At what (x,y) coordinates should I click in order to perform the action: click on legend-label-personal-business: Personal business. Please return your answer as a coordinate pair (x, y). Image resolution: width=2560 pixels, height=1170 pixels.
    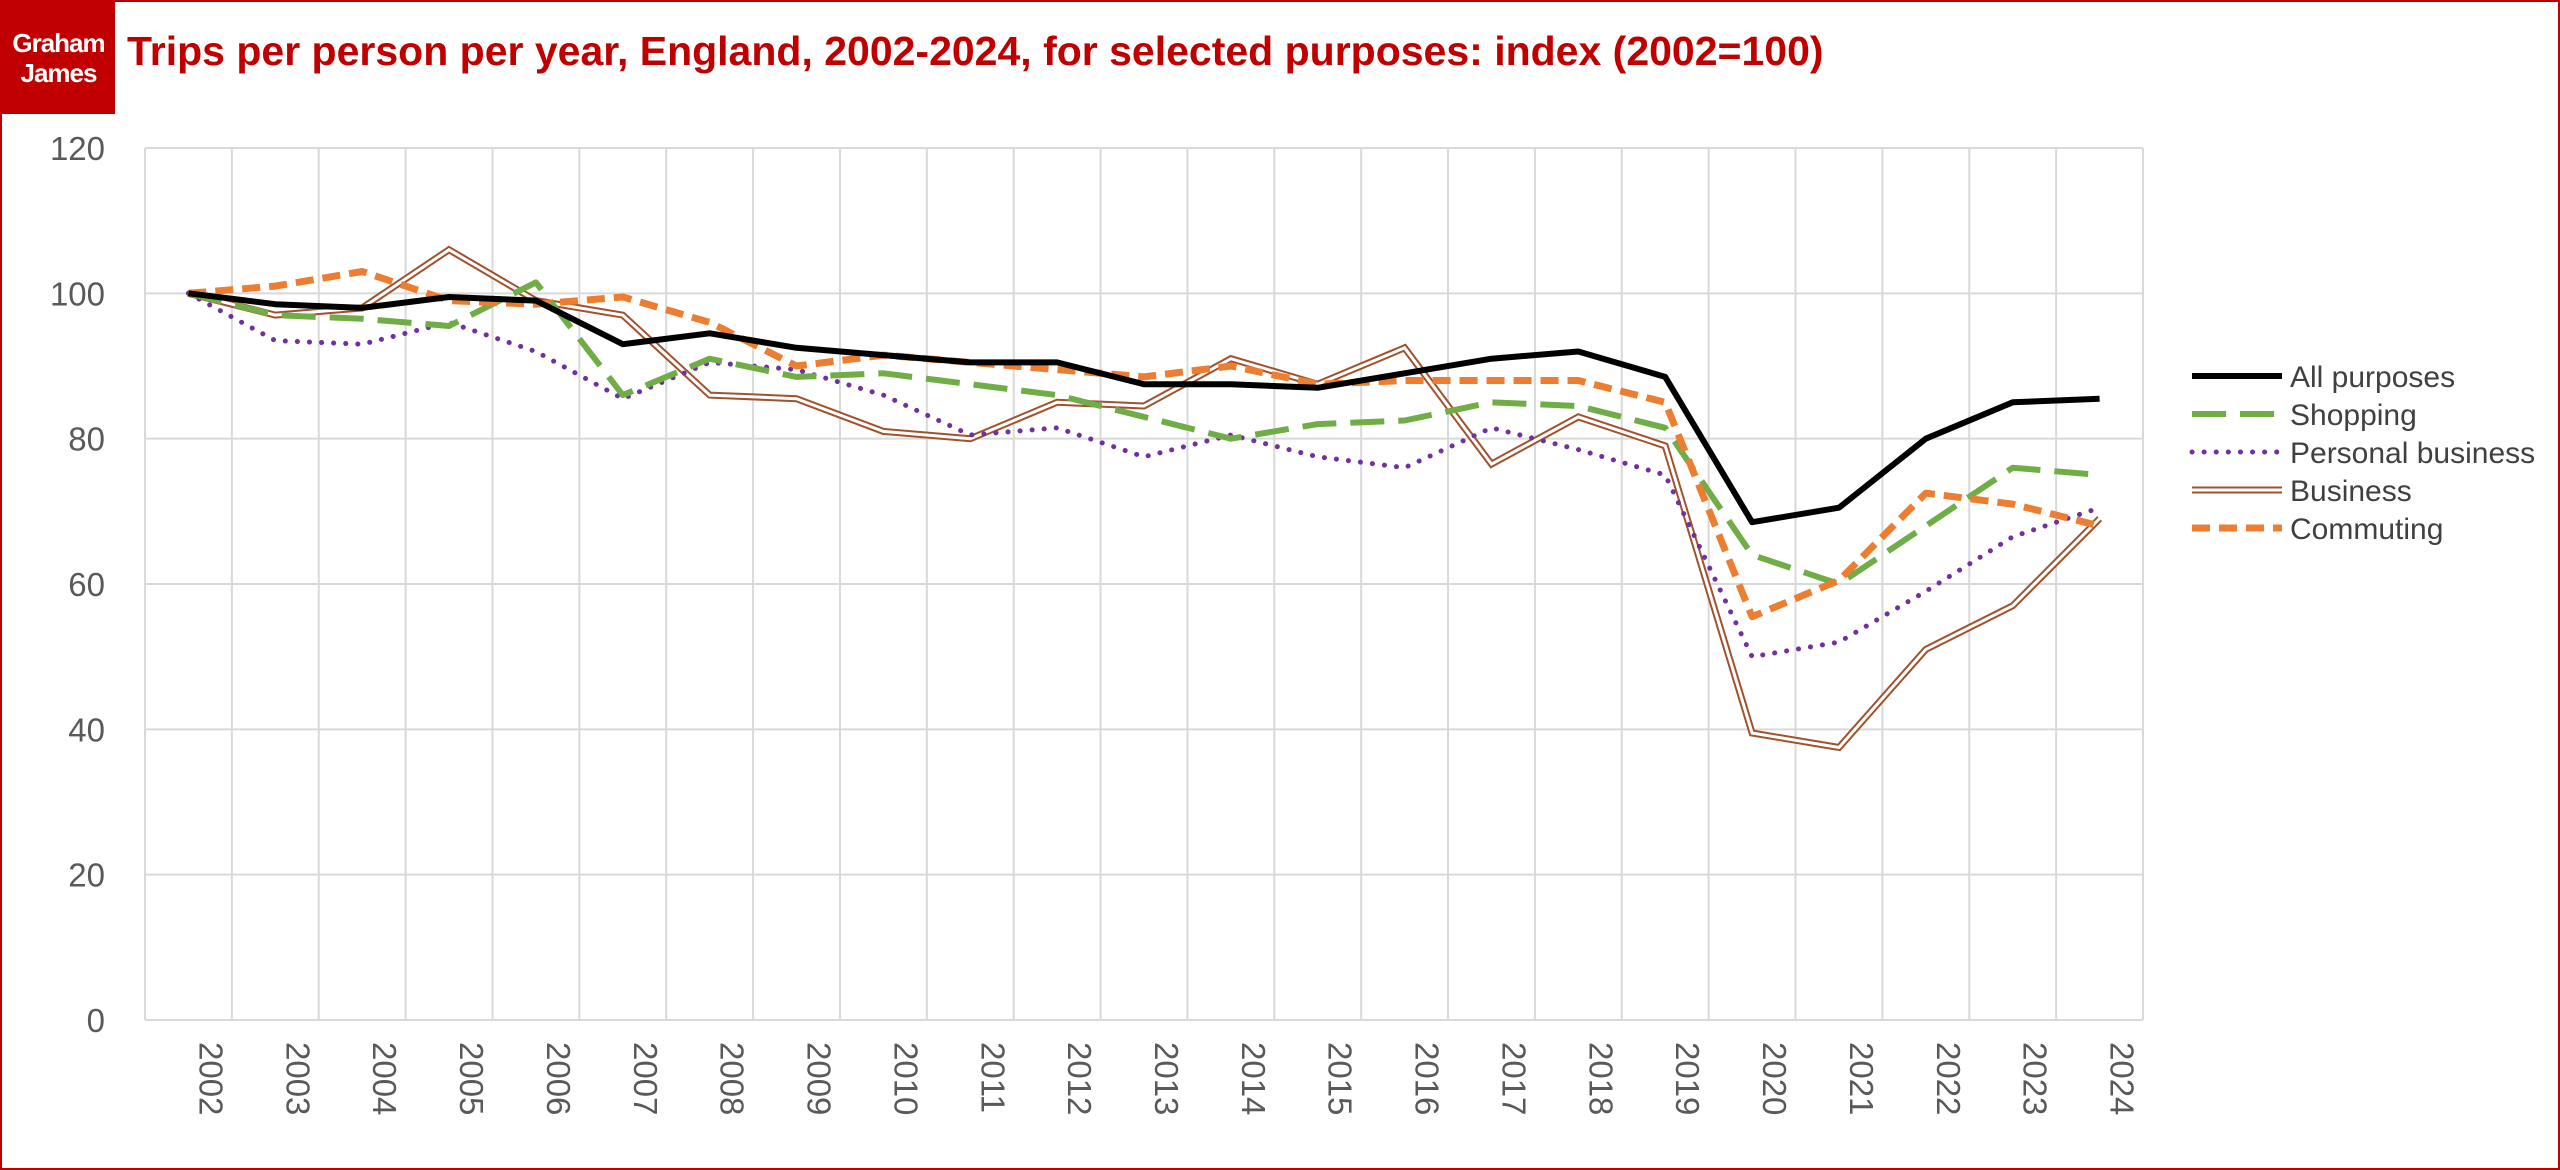
    Looking at the image, I should click on (2412, 453).